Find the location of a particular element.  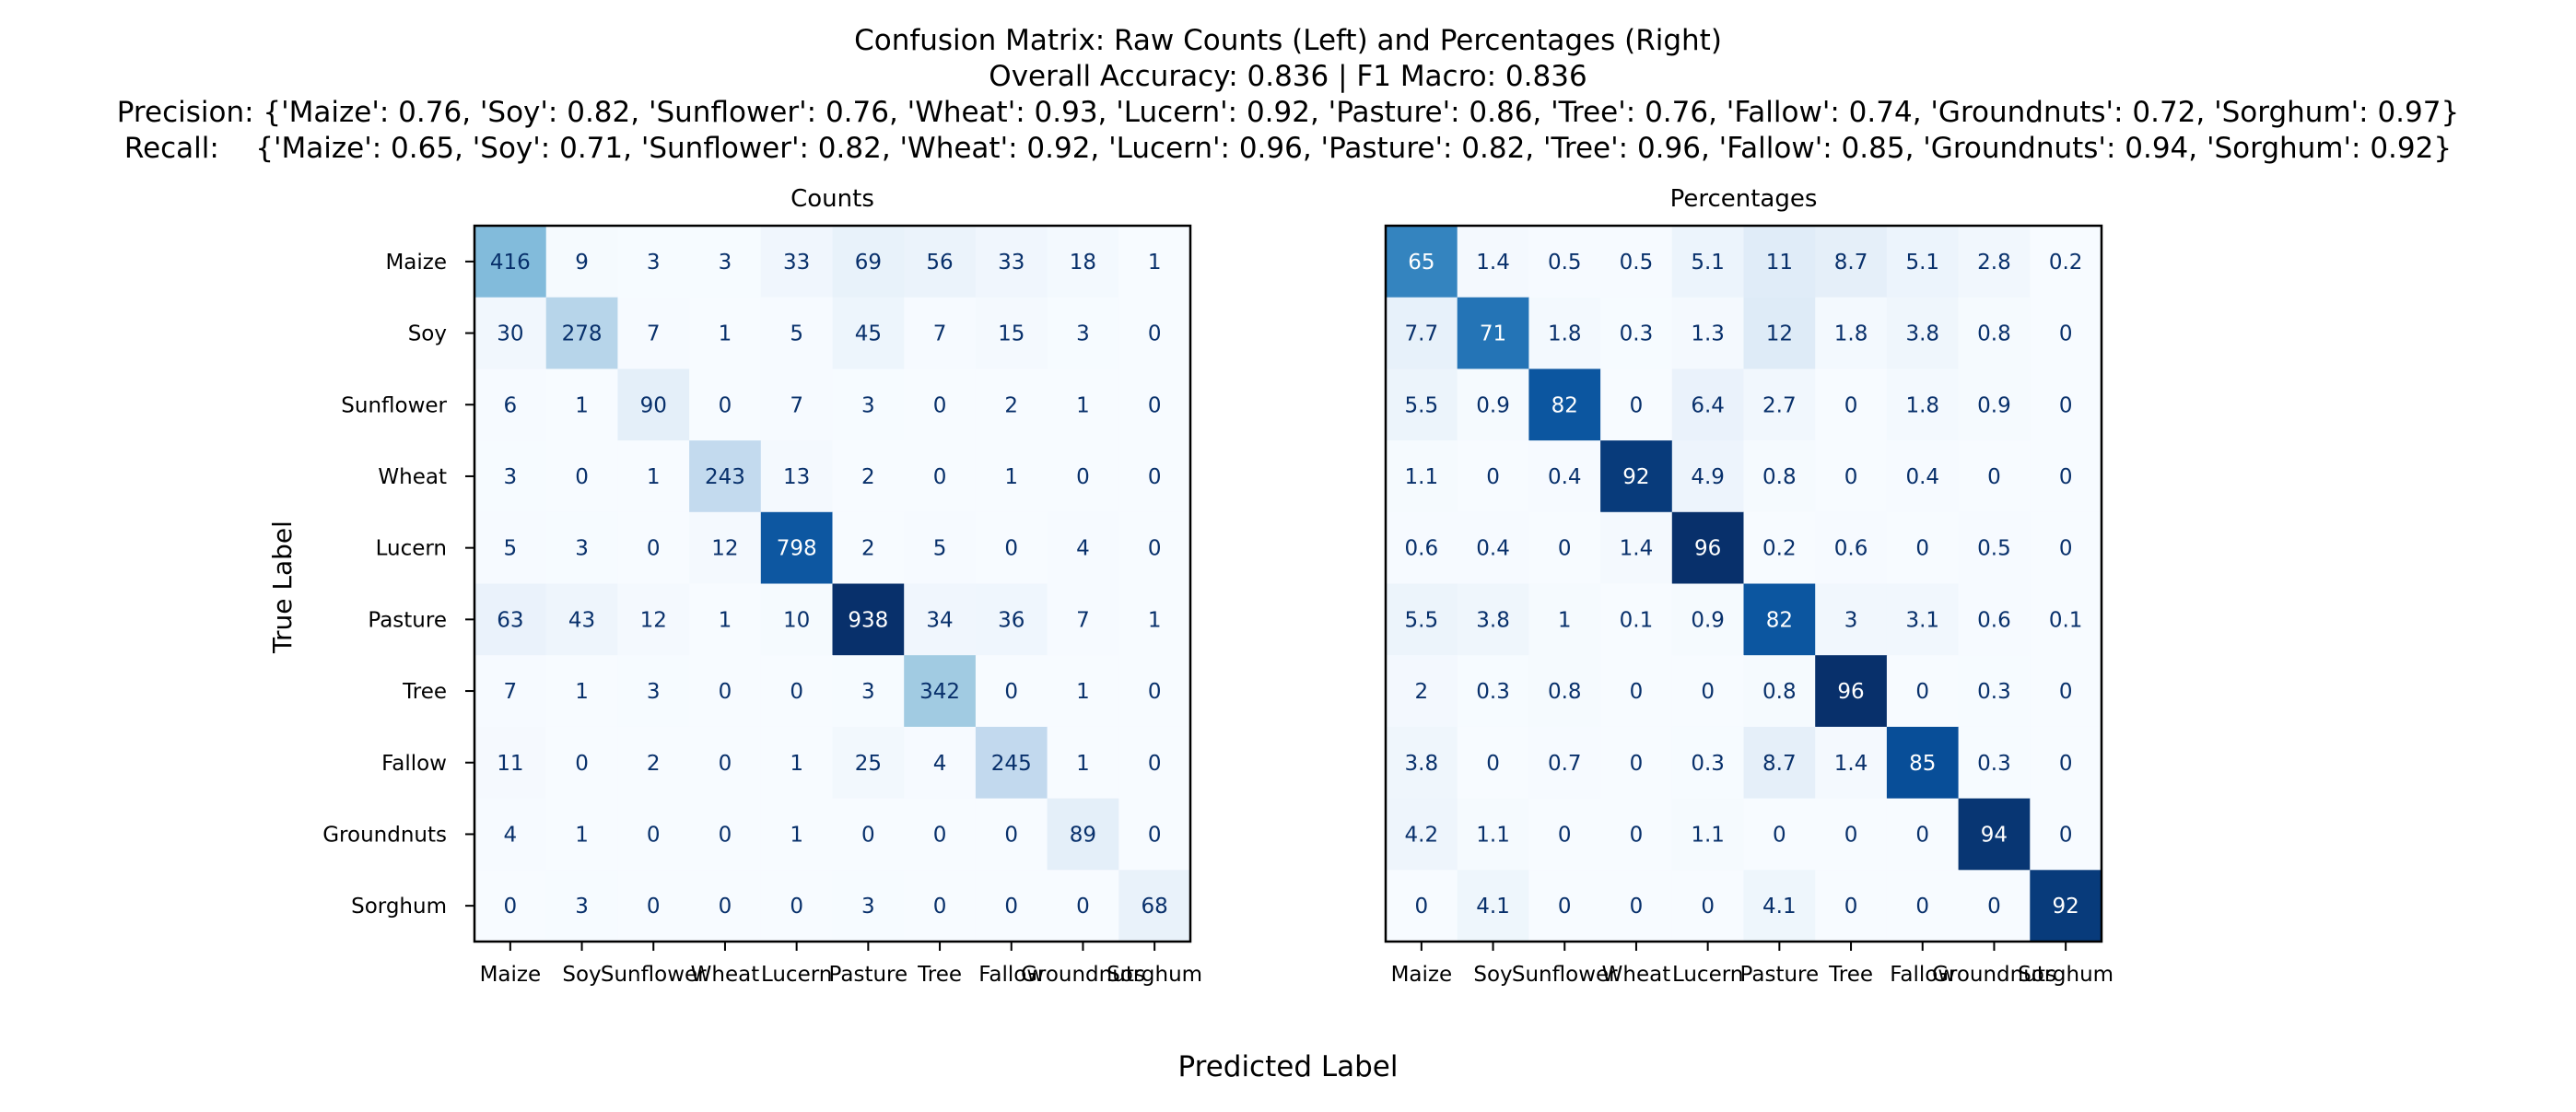

counts-cell-sorghum-fallow is located at coordinates (1011, 906).